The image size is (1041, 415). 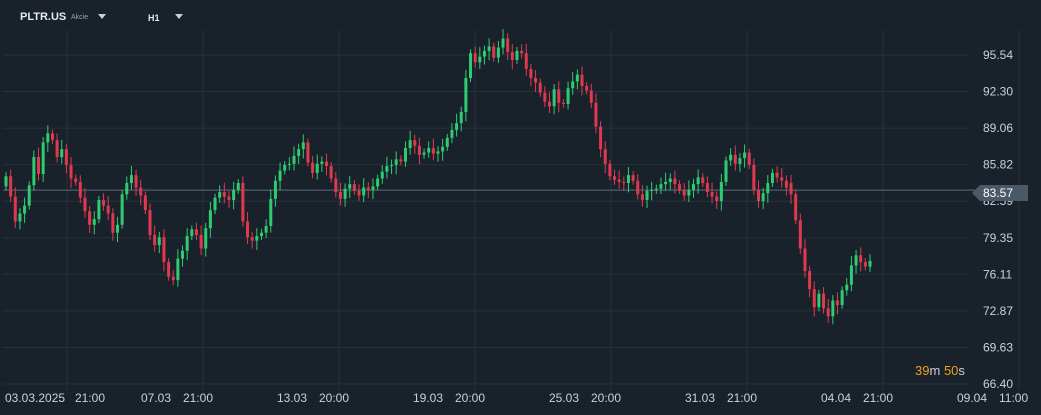 I want to click on chart-header: PLTR.US Akcie H1, so click(x=200, y=18).